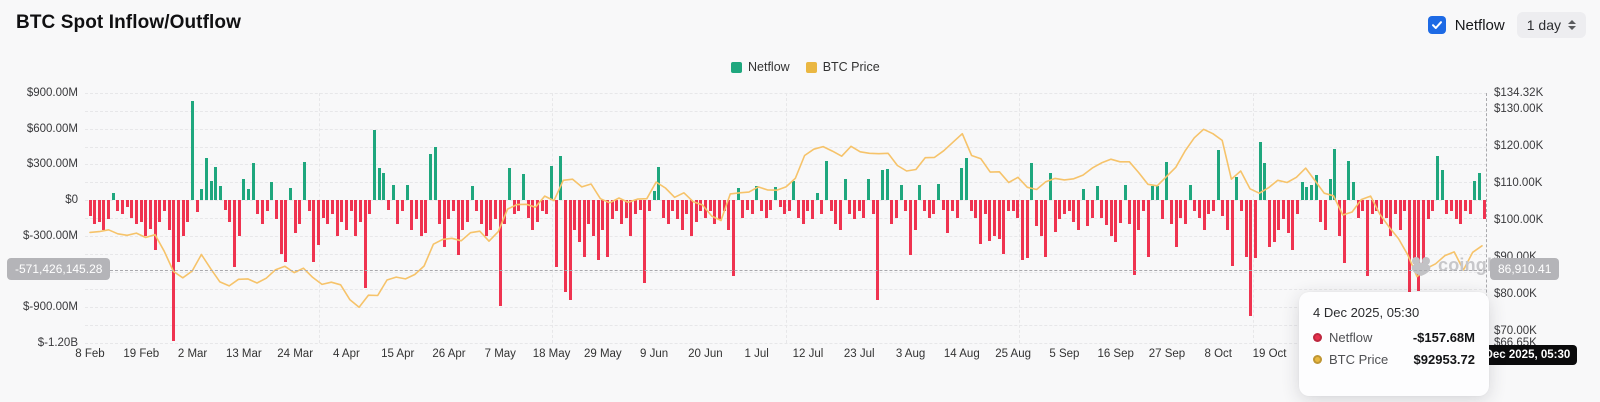  What do you see at coordinates (71, 200) in the screenshot?
I see `y-axis-left-label: $0` at bounding box center [71, 200].